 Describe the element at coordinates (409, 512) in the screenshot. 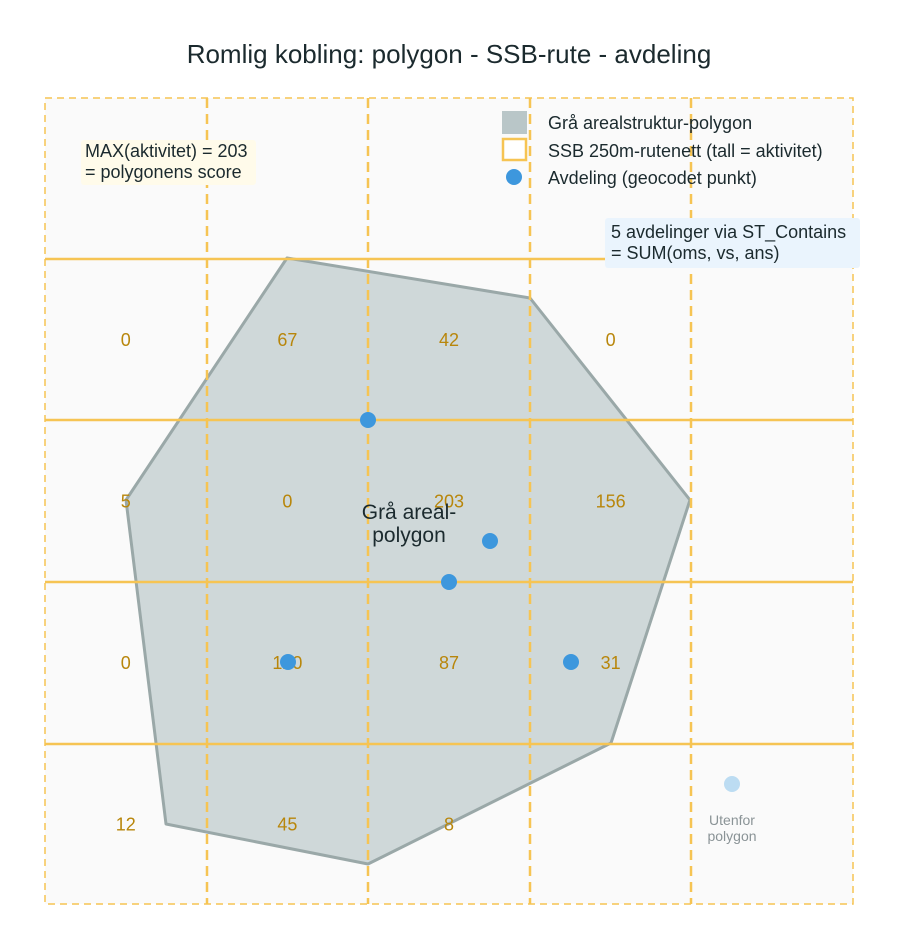

I see `polygon-label-line1: Grå areal-` at that location.